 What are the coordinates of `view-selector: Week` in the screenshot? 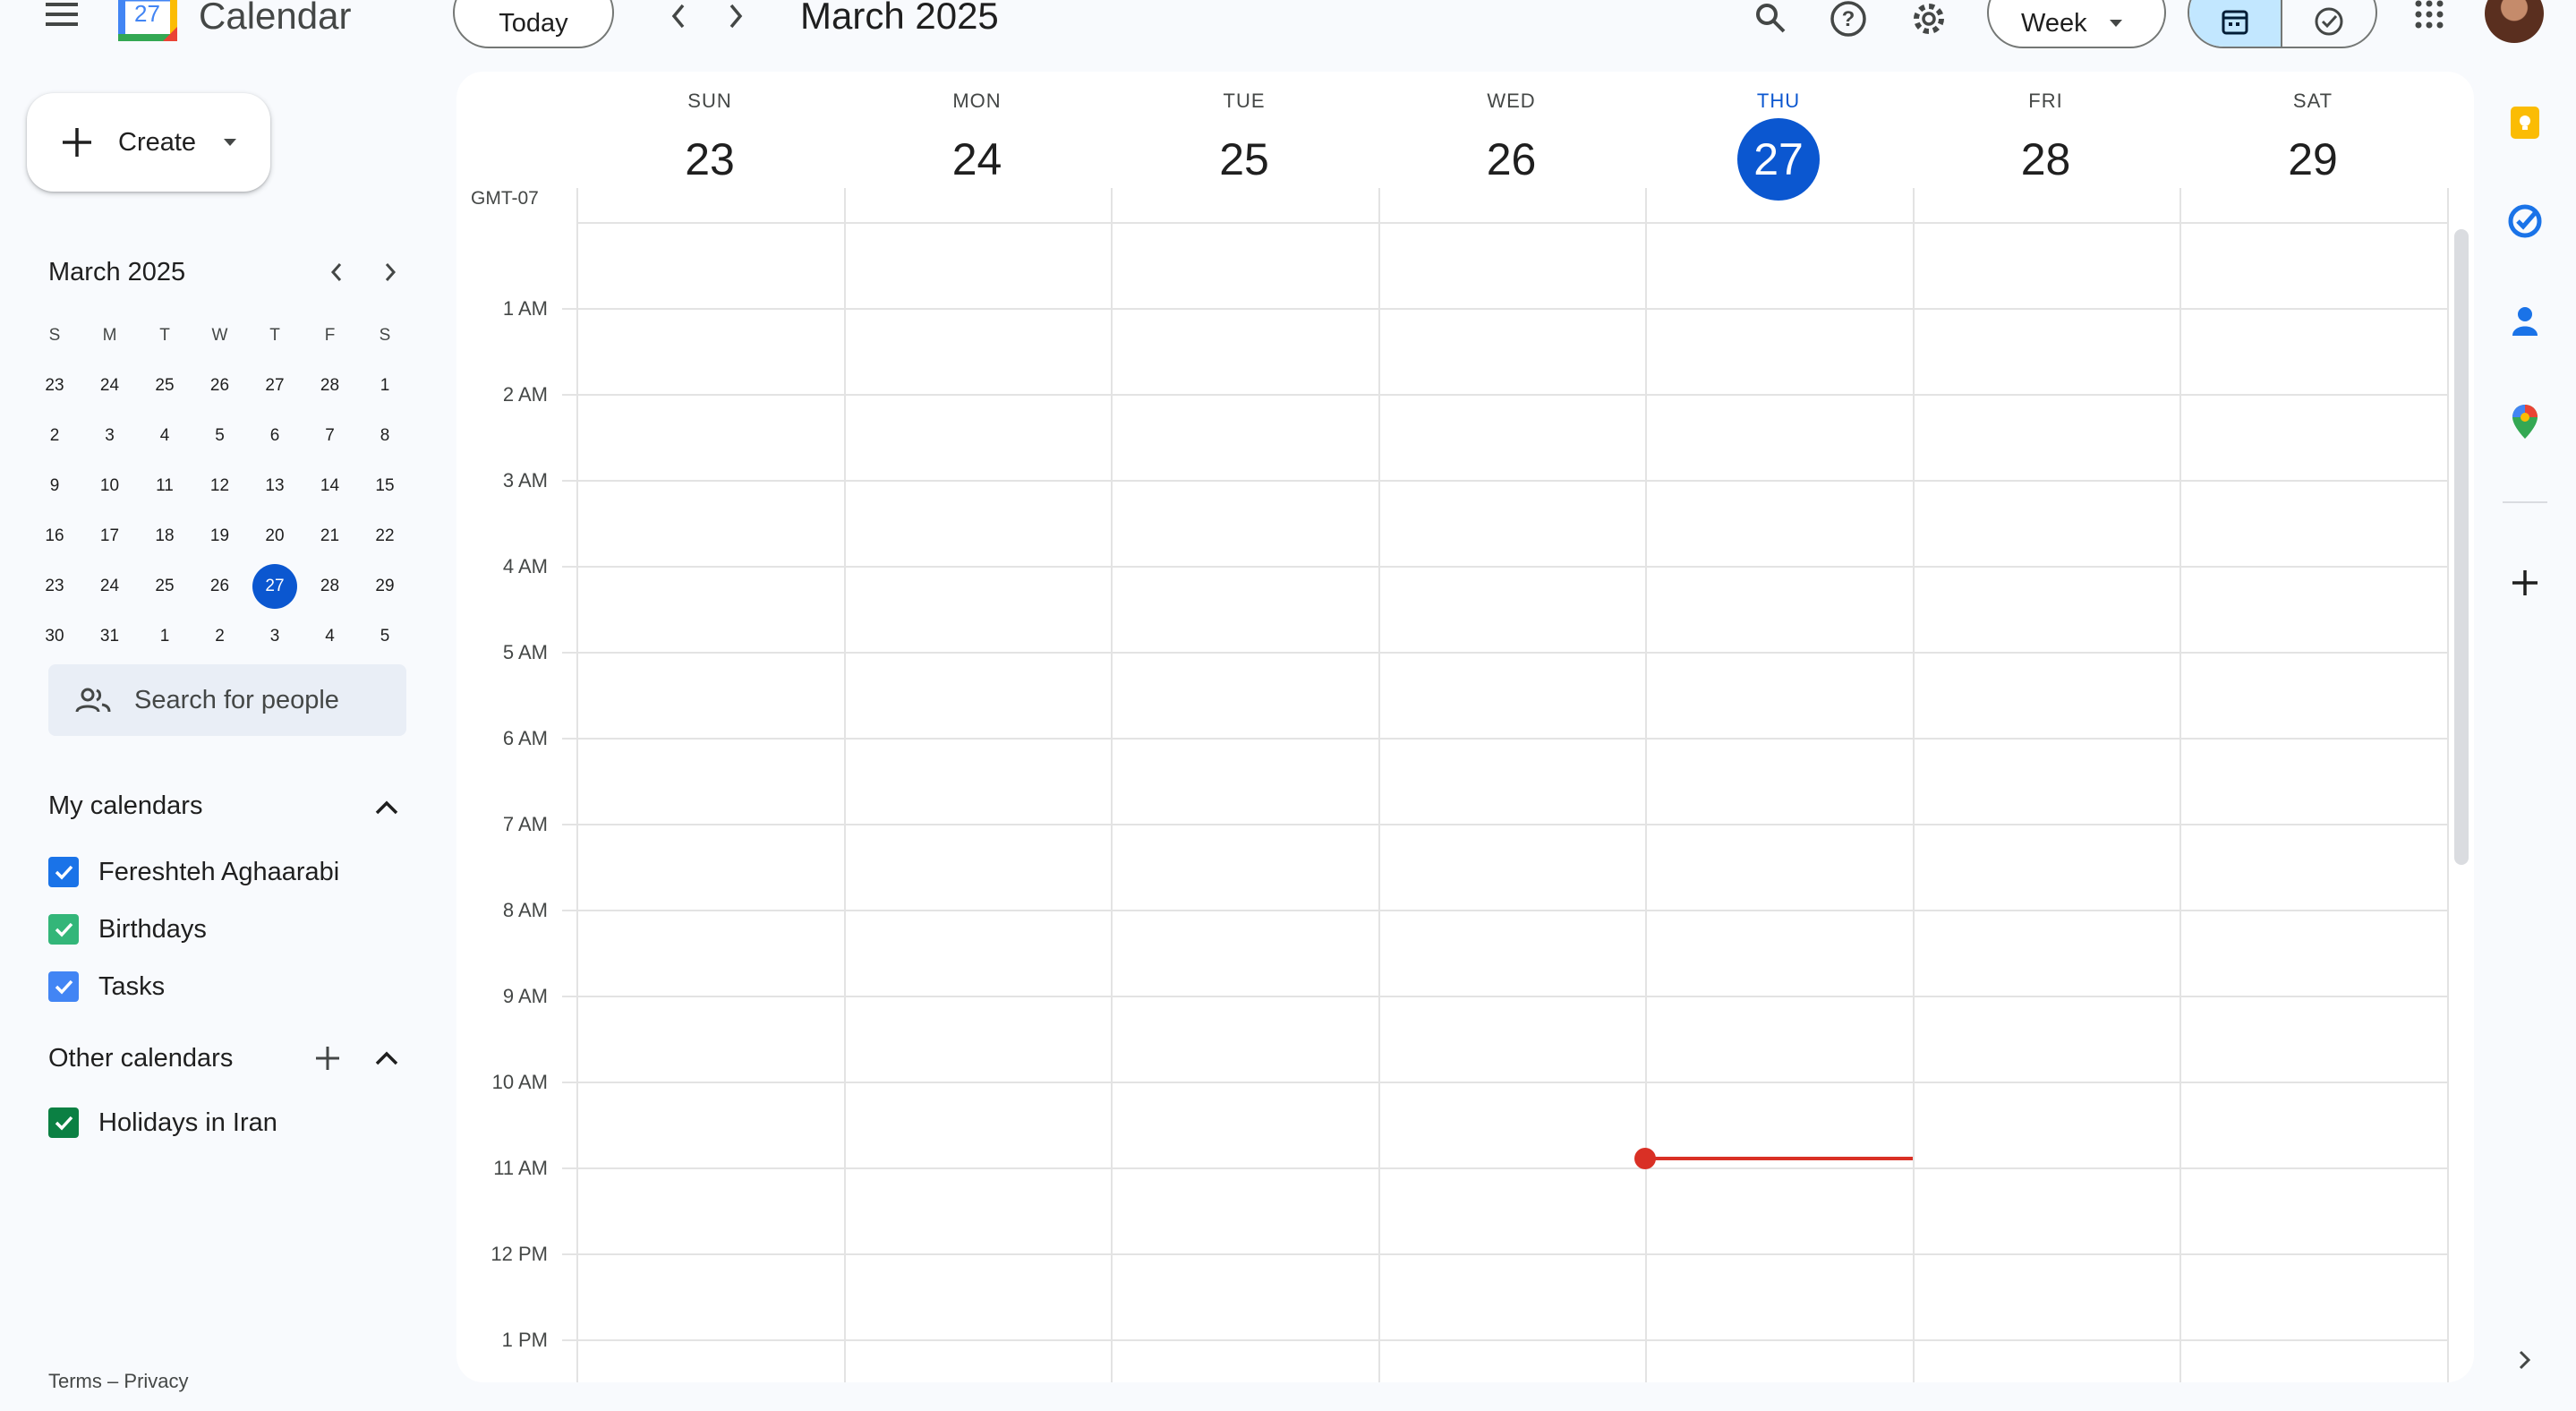 It's located at (2076, 24).